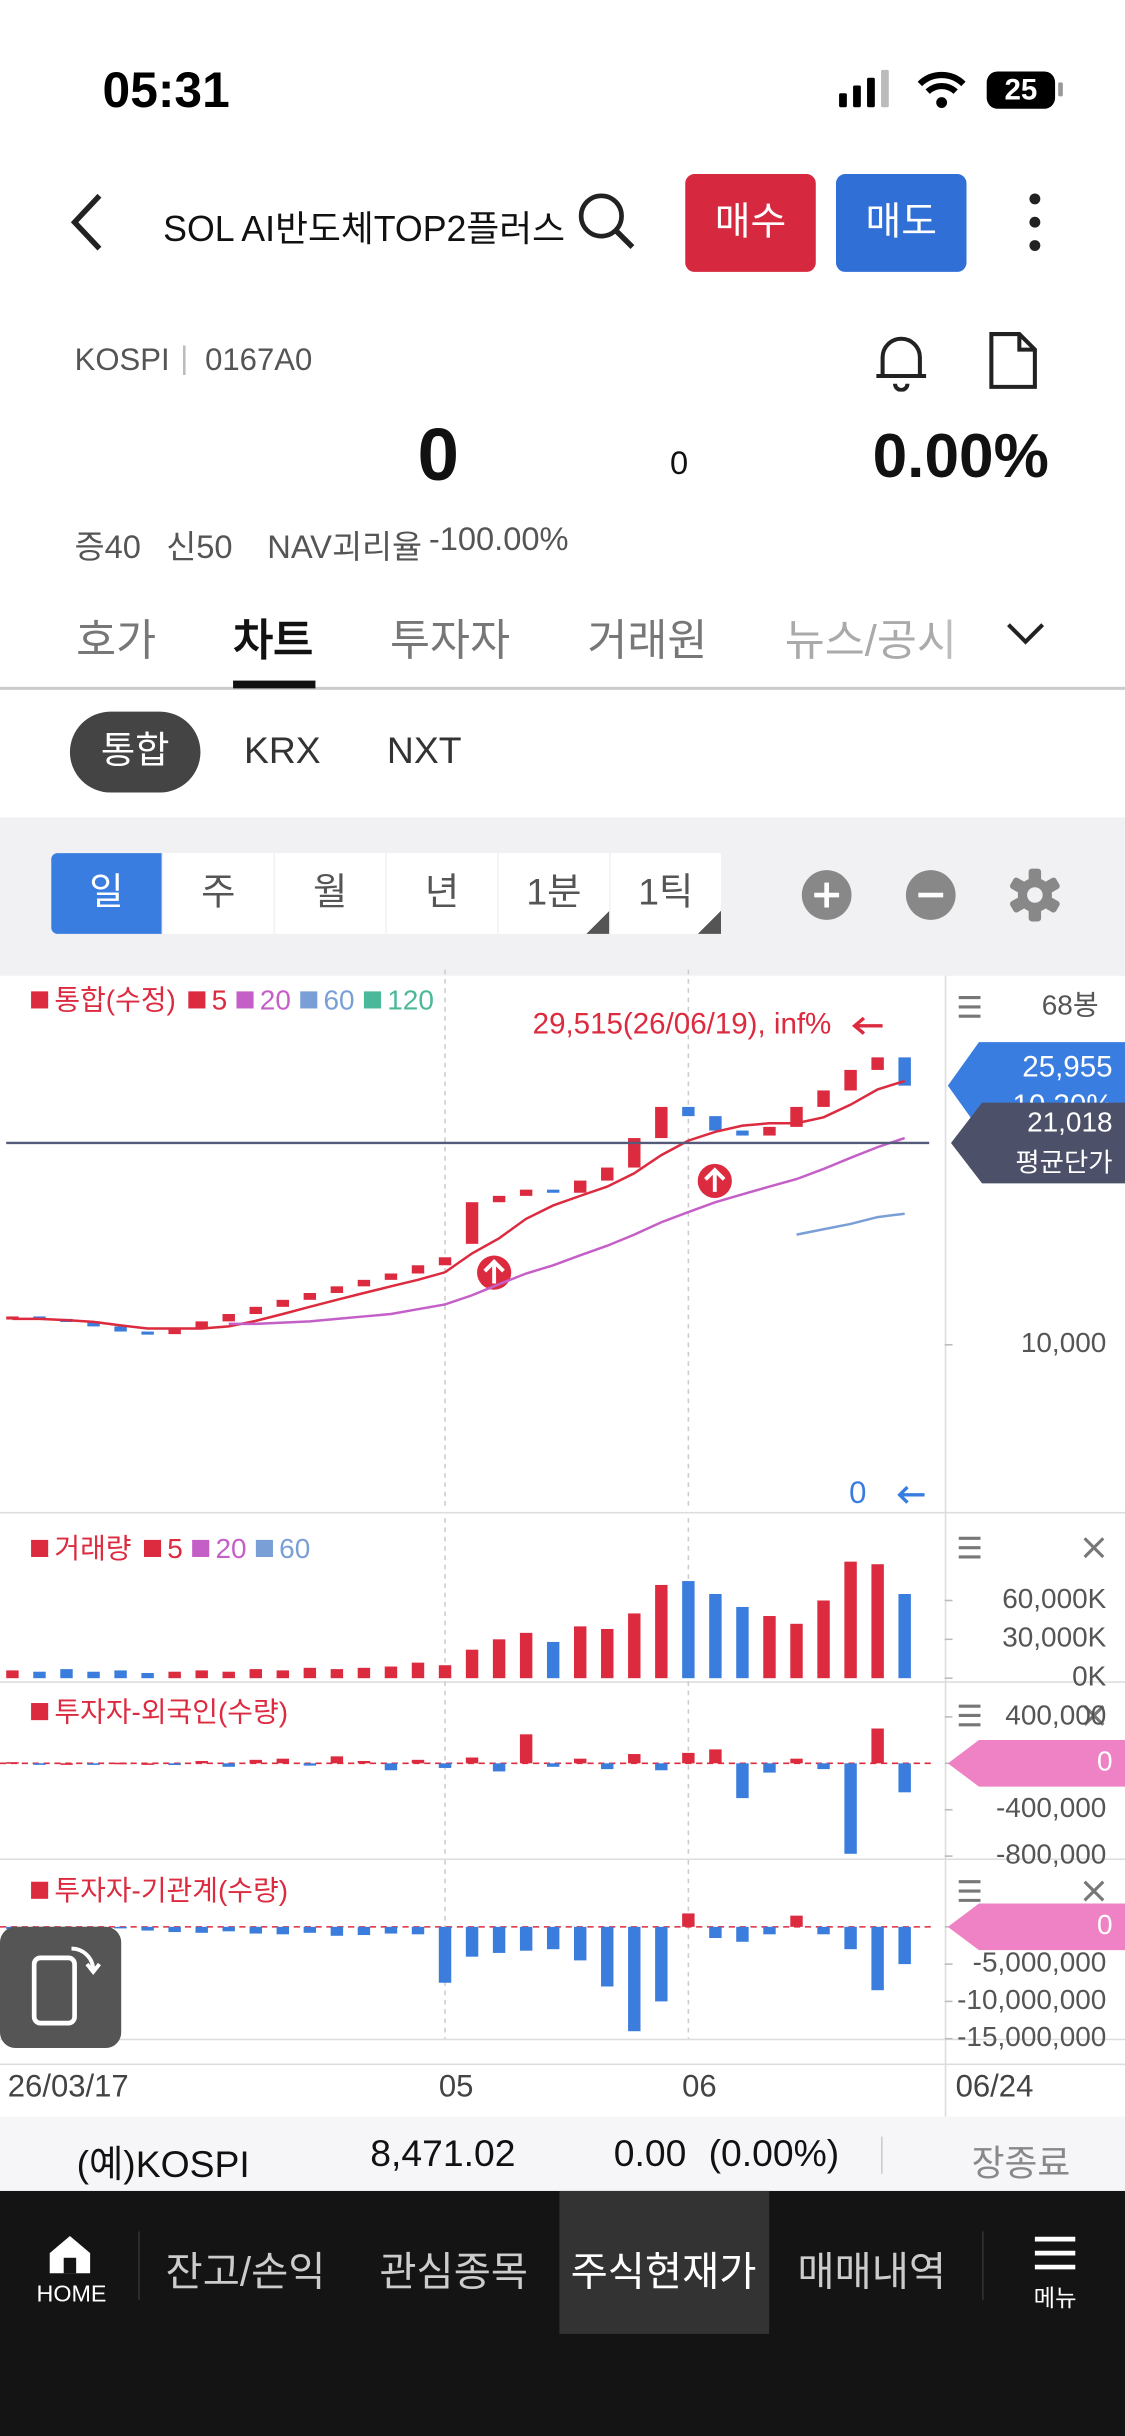  I want to click on current-value-box, so click(1036, 1927).